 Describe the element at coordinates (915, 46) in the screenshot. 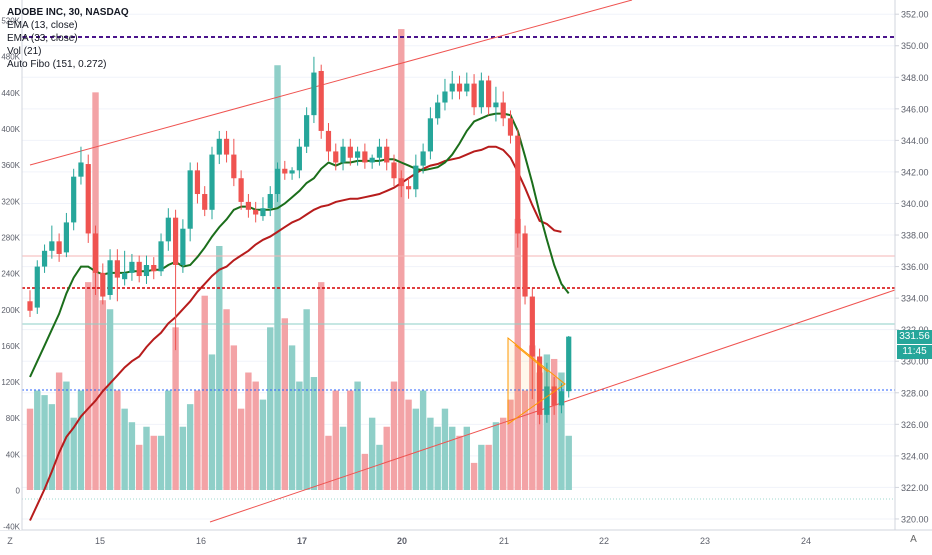

I see `price-tick-label: 350.00` at that location.